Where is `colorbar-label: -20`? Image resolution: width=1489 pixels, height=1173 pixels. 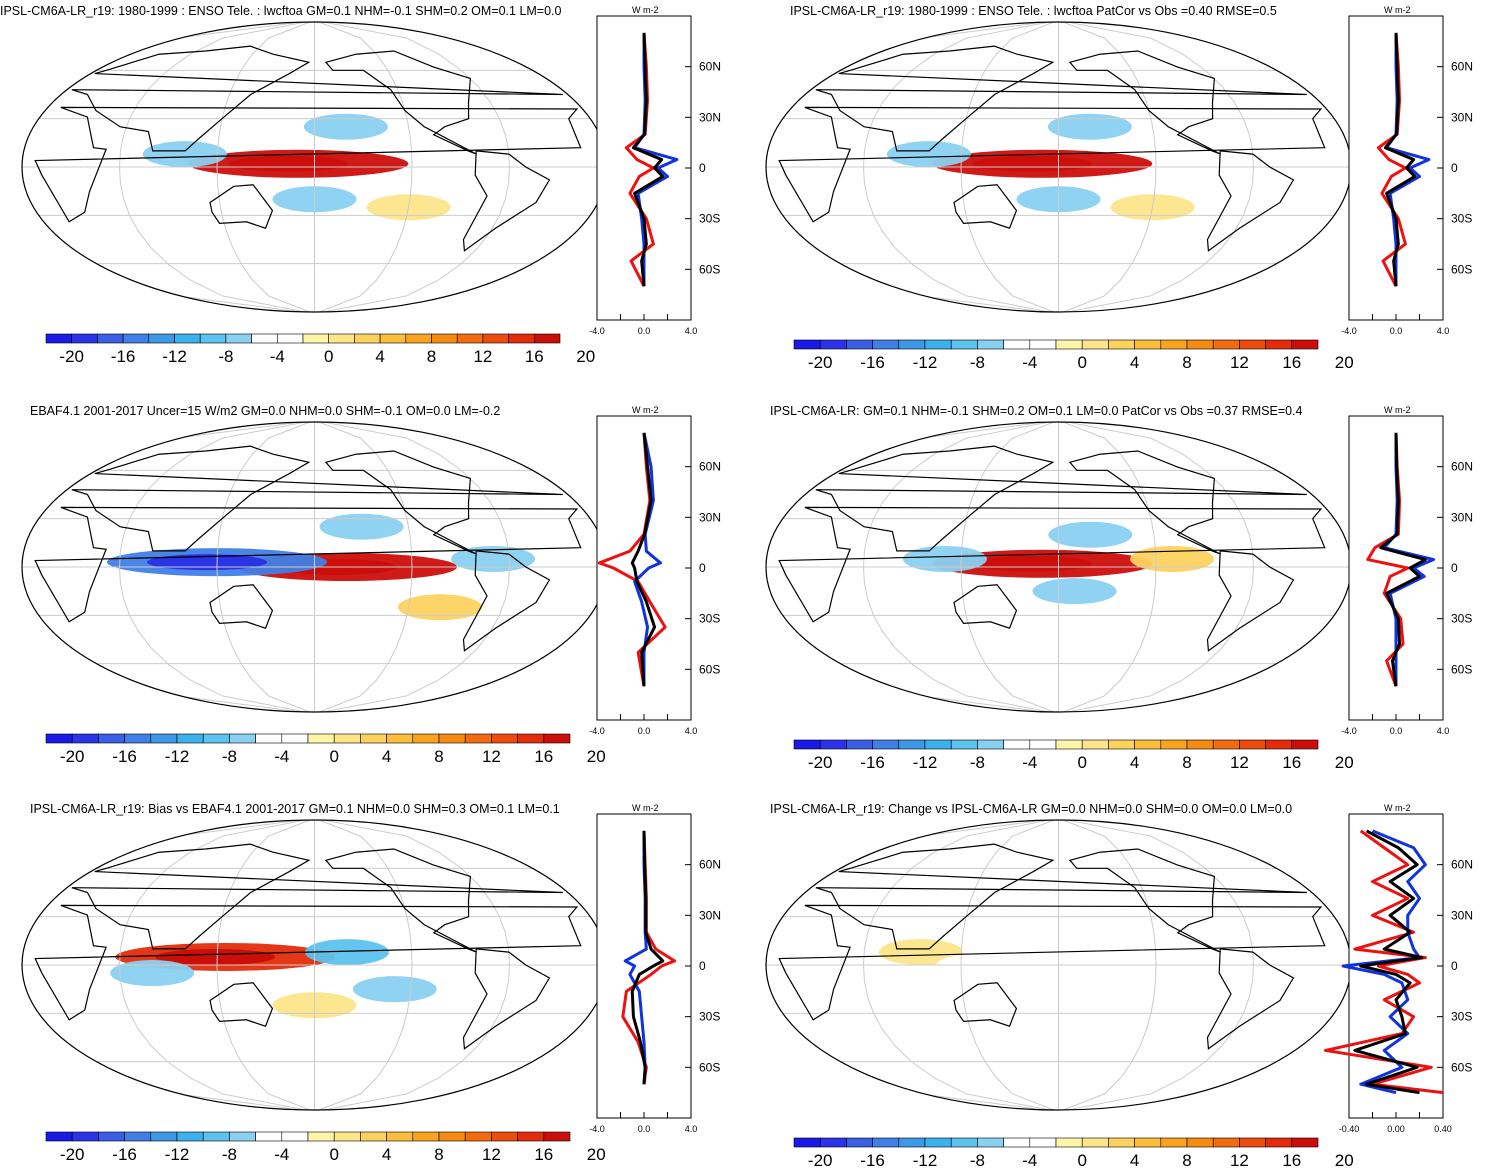
colorbar-label: -20 is located at coordinates (72, 756).